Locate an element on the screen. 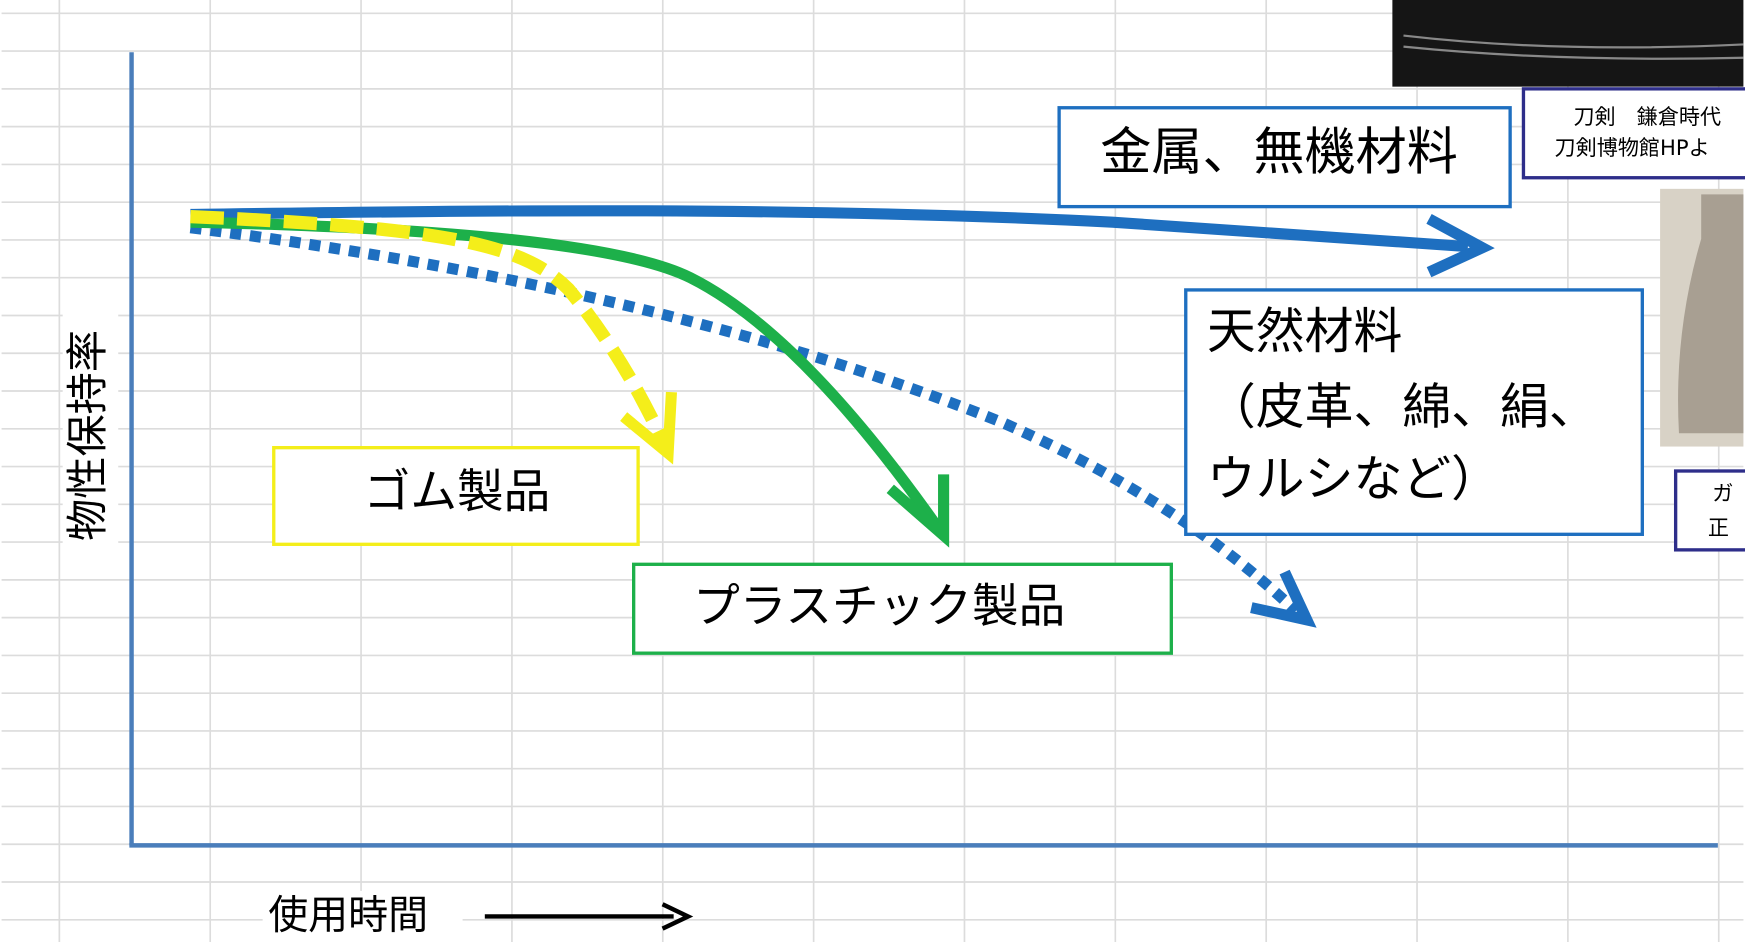  glass-caption: ガ is located at coordinates (1722, 492).